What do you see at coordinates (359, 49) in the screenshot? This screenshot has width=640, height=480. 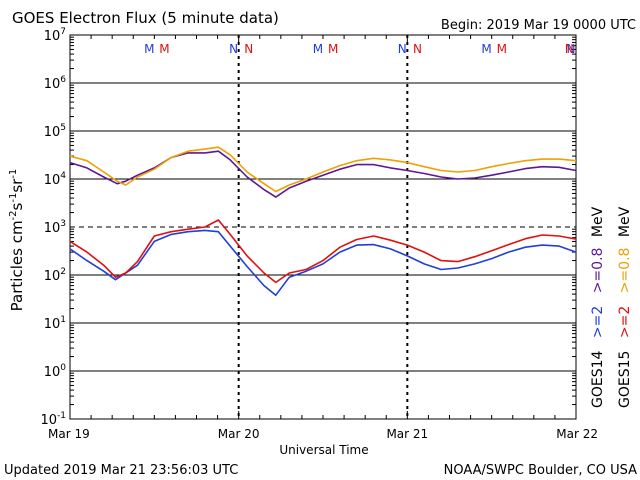 I see `satellite-markers: M M N N M M N N M M NN` at bounding box center [359, 49].